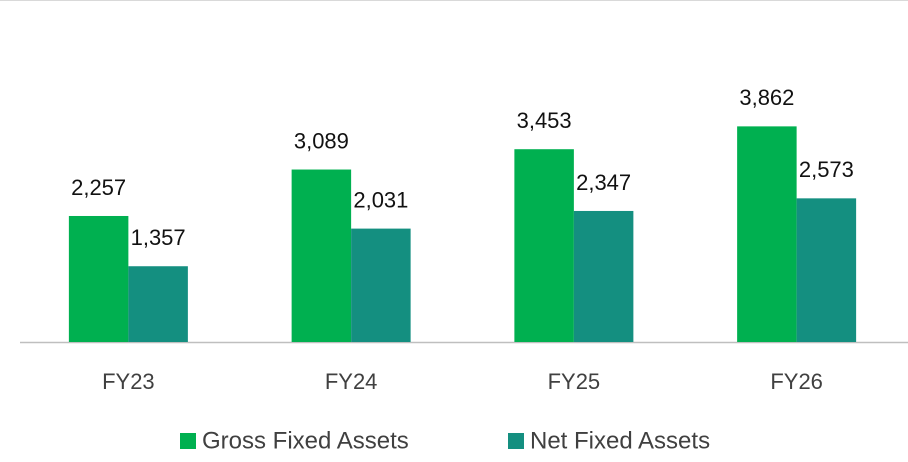 This screenshot has width=908, height=462. I want to click on x-tick-label: FY24, so click(351, 381).